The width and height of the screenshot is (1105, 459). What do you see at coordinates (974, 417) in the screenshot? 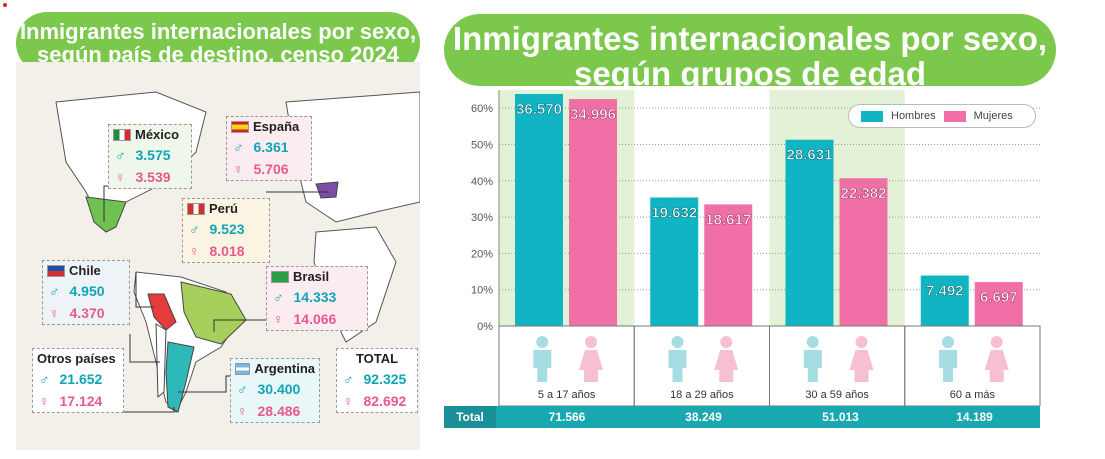
I see `total-cell: 14.189` at bounding box center [974, 417].